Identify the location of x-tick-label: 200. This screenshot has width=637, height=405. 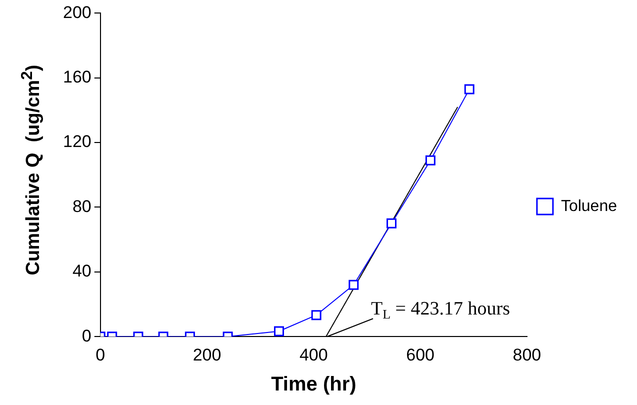
(207, 354).